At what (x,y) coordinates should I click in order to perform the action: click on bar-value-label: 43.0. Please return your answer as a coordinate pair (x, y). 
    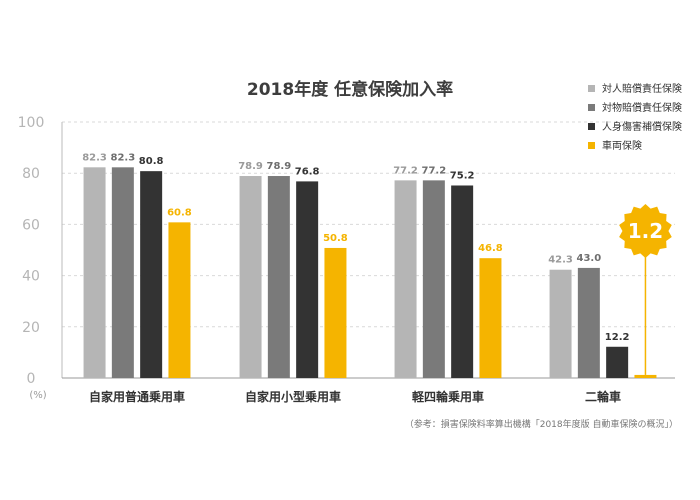
    Looking at the image, I should click on (589, 258).